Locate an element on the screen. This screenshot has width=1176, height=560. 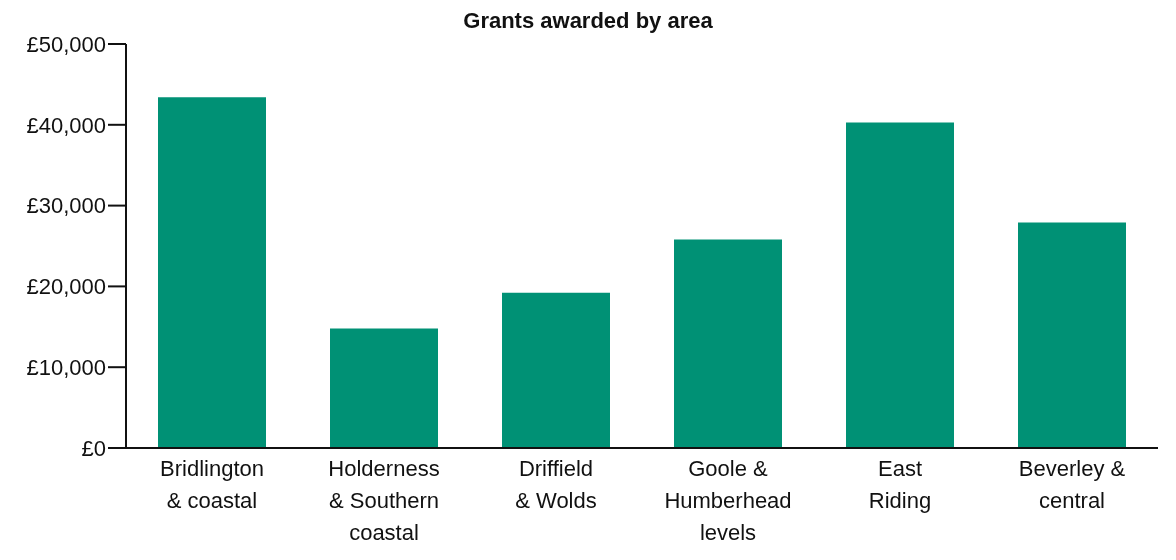
y-tick-label: £0 is located at coordinates (93, 448).